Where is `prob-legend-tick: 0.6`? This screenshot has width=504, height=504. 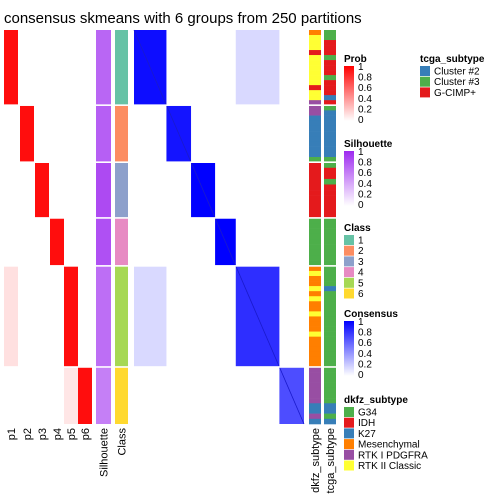 prob-legend-tick: 0.6 is located at coordinates (365, 88).